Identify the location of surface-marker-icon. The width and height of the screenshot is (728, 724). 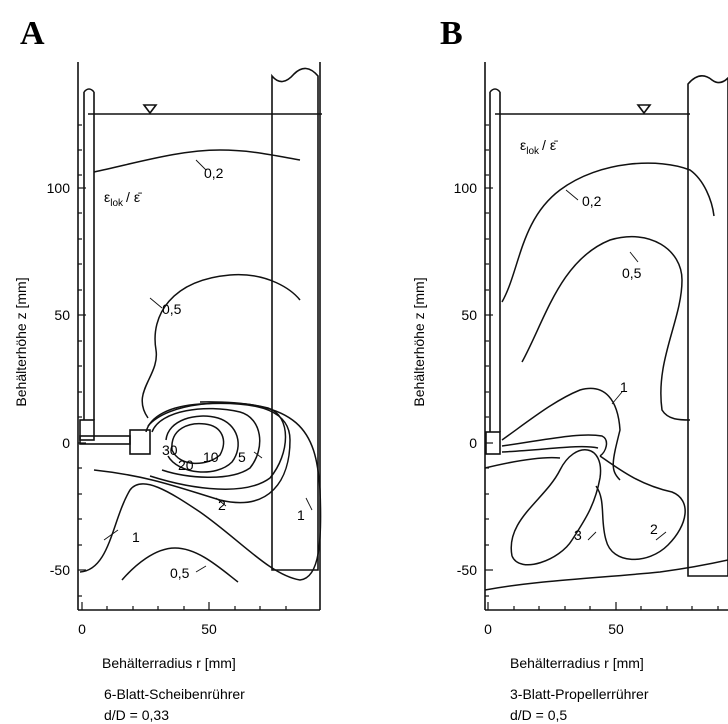
(150, 109).